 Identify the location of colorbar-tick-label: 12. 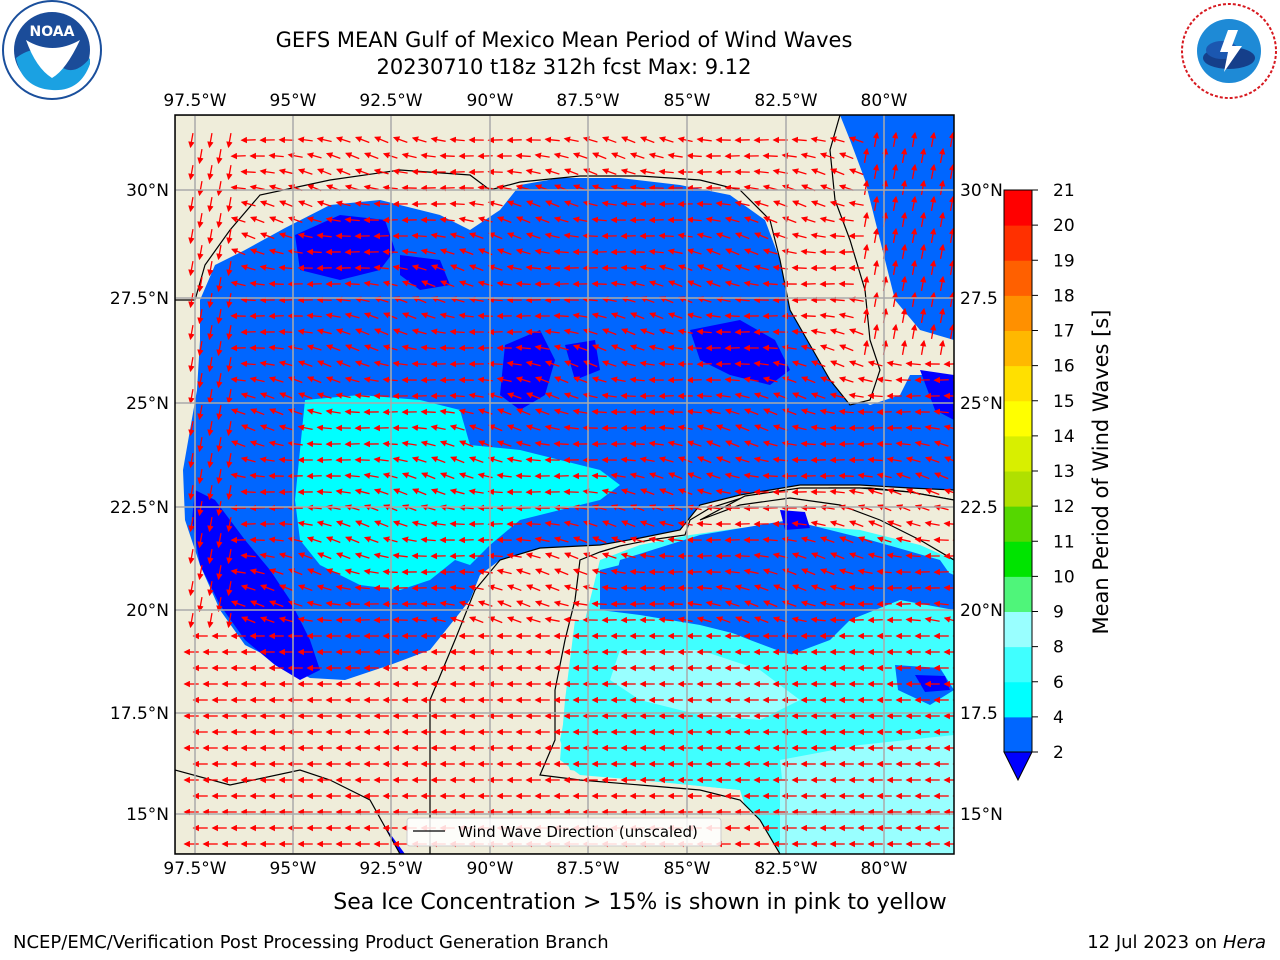
(1064, 507).